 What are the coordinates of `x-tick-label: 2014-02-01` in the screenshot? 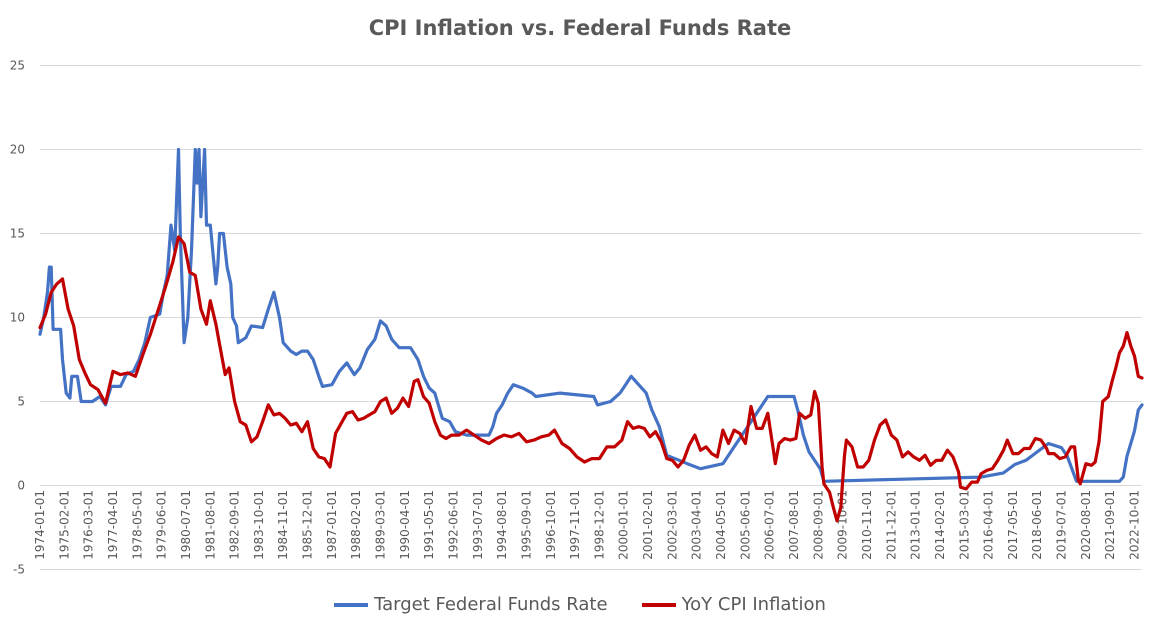 It's located at (940, 525).